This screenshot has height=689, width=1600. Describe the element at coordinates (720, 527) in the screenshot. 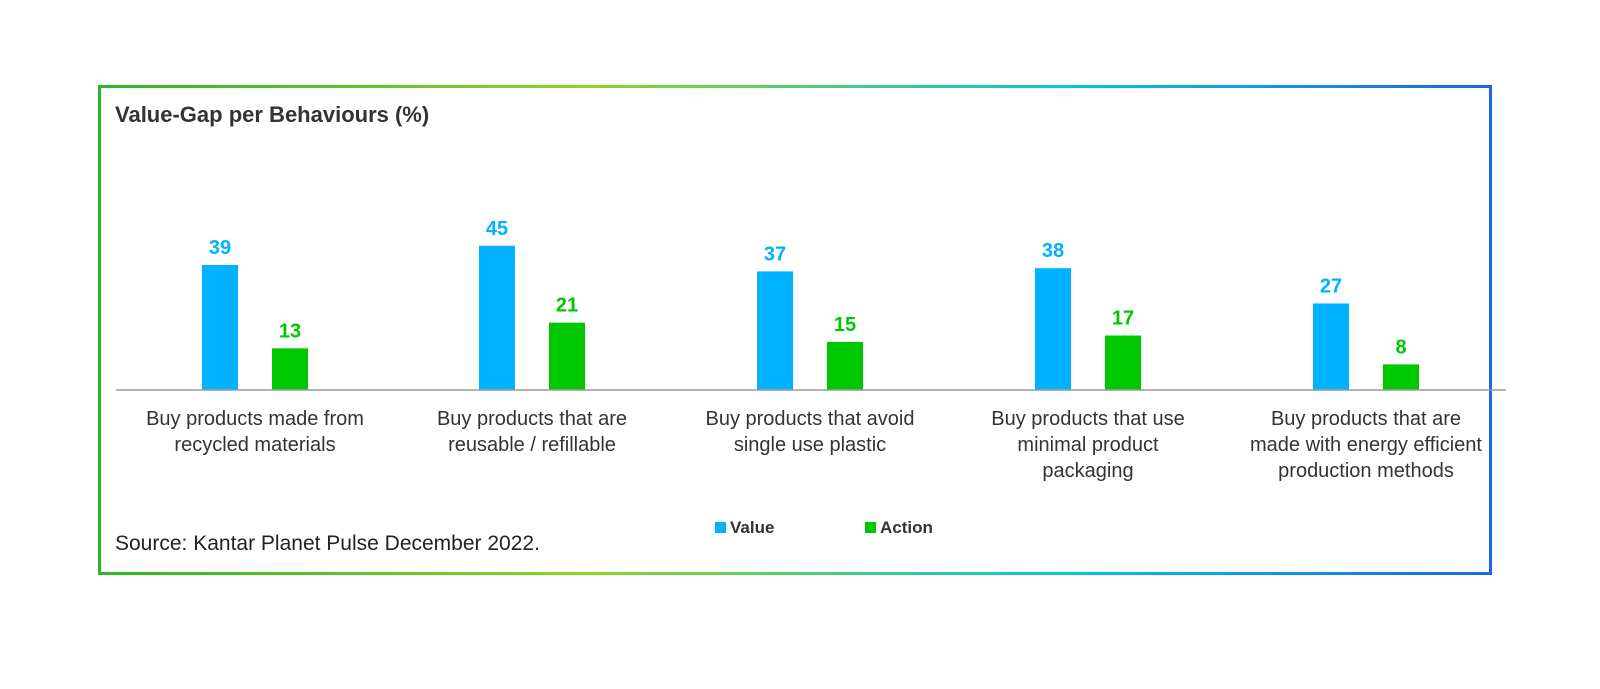

I see `legend-swatch-value` at that location.